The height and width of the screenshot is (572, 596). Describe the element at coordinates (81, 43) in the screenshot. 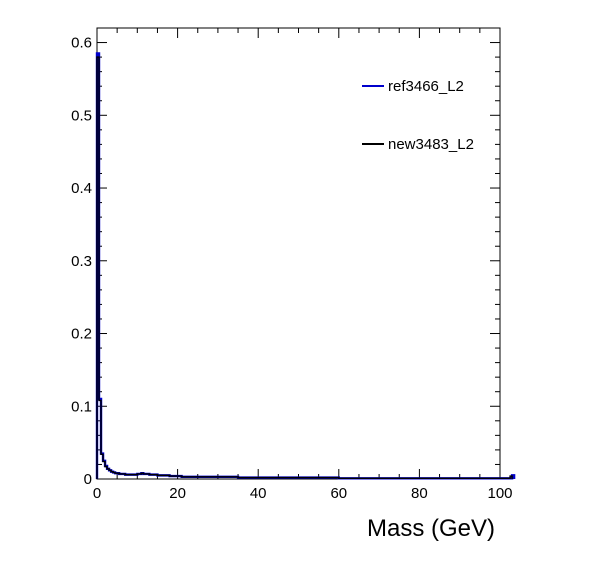

I see `y-tick-label: 0.6` at that location.